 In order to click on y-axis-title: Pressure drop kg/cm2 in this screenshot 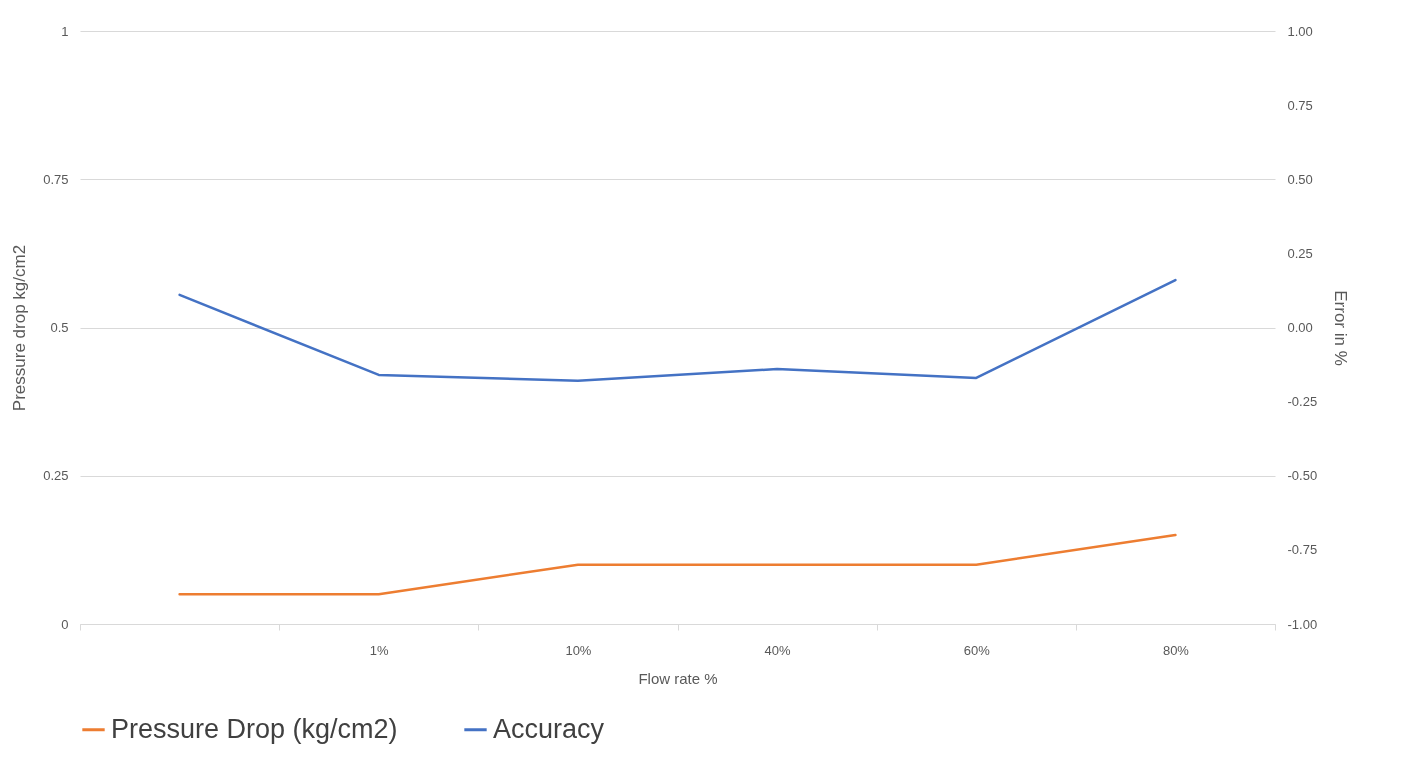, I will do `click(20, 328)`.